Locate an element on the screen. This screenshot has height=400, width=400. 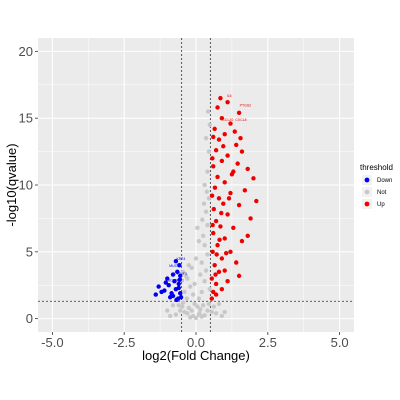
y-axis-title: -log10(qvalue) is located at coordinates (11, 184).